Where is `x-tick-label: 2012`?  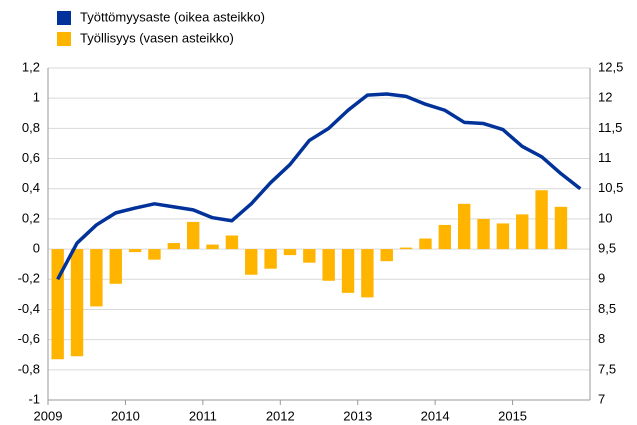 x-tick-label: 2012 is located at coordinates (280, 415).